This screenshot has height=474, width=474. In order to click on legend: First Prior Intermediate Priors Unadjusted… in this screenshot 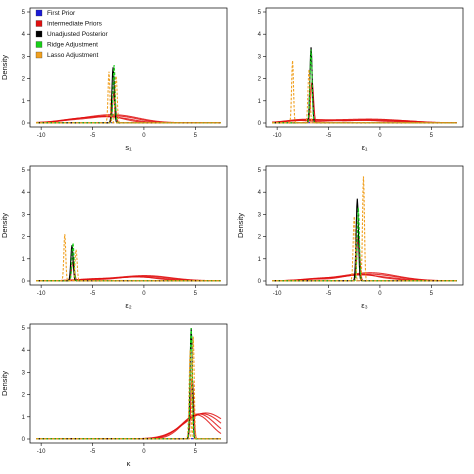, I will do `click(72, 34)`.